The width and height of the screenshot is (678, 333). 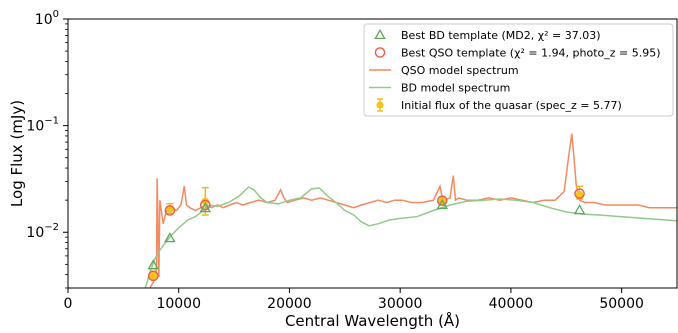 What do you see at coordinates (501, 35) in the screenshot?
I see `legend-entry: Best BD template (MD2, χ² = 37.03)` at bounding box center [501, 35].